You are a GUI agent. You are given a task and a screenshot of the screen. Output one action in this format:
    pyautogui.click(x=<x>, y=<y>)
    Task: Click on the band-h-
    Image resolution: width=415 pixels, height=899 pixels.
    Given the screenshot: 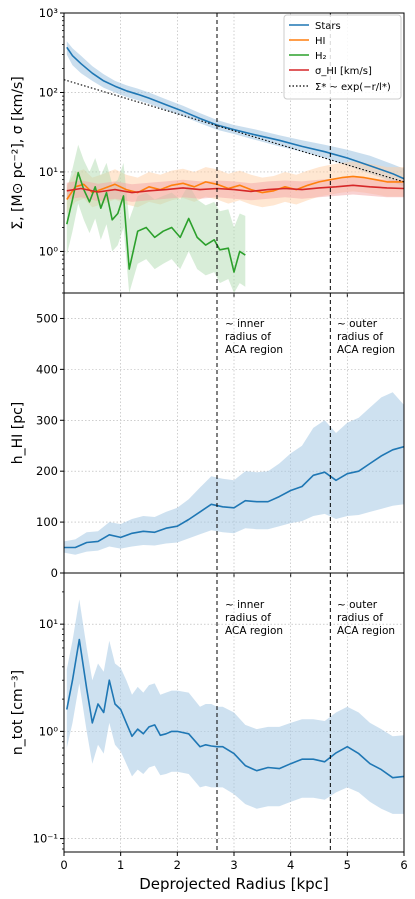 What is the action you would take?
    pyautogui.click(x=156, y=218)
    